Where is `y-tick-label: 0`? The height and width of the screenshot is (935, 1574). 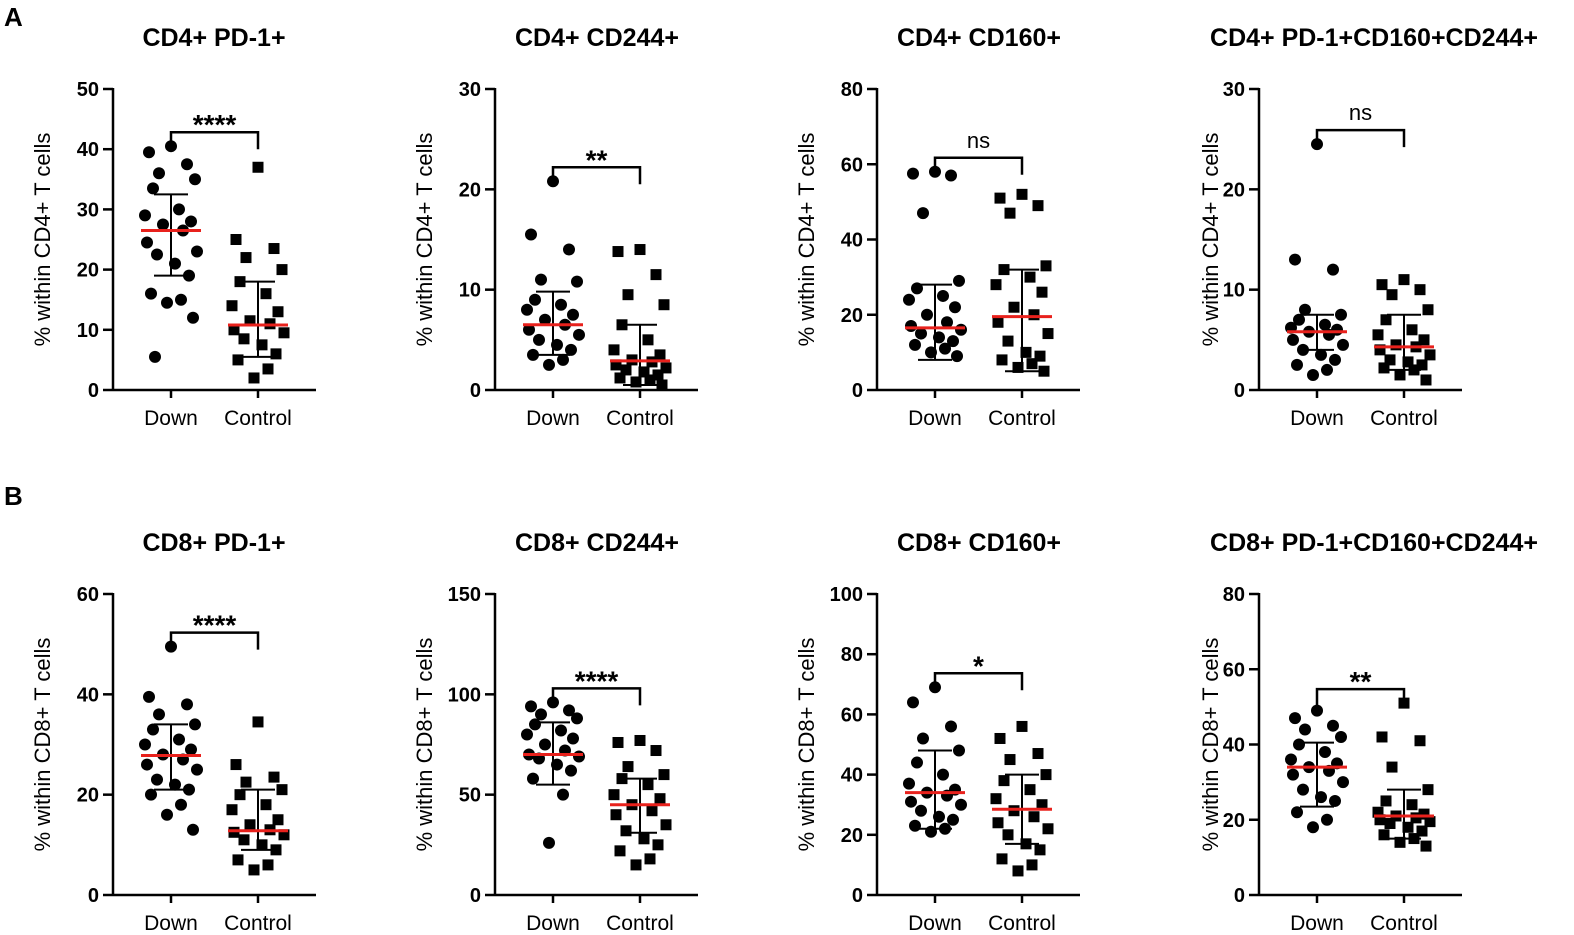
y-tick-label: 0 is located at coordinates (857, 391).